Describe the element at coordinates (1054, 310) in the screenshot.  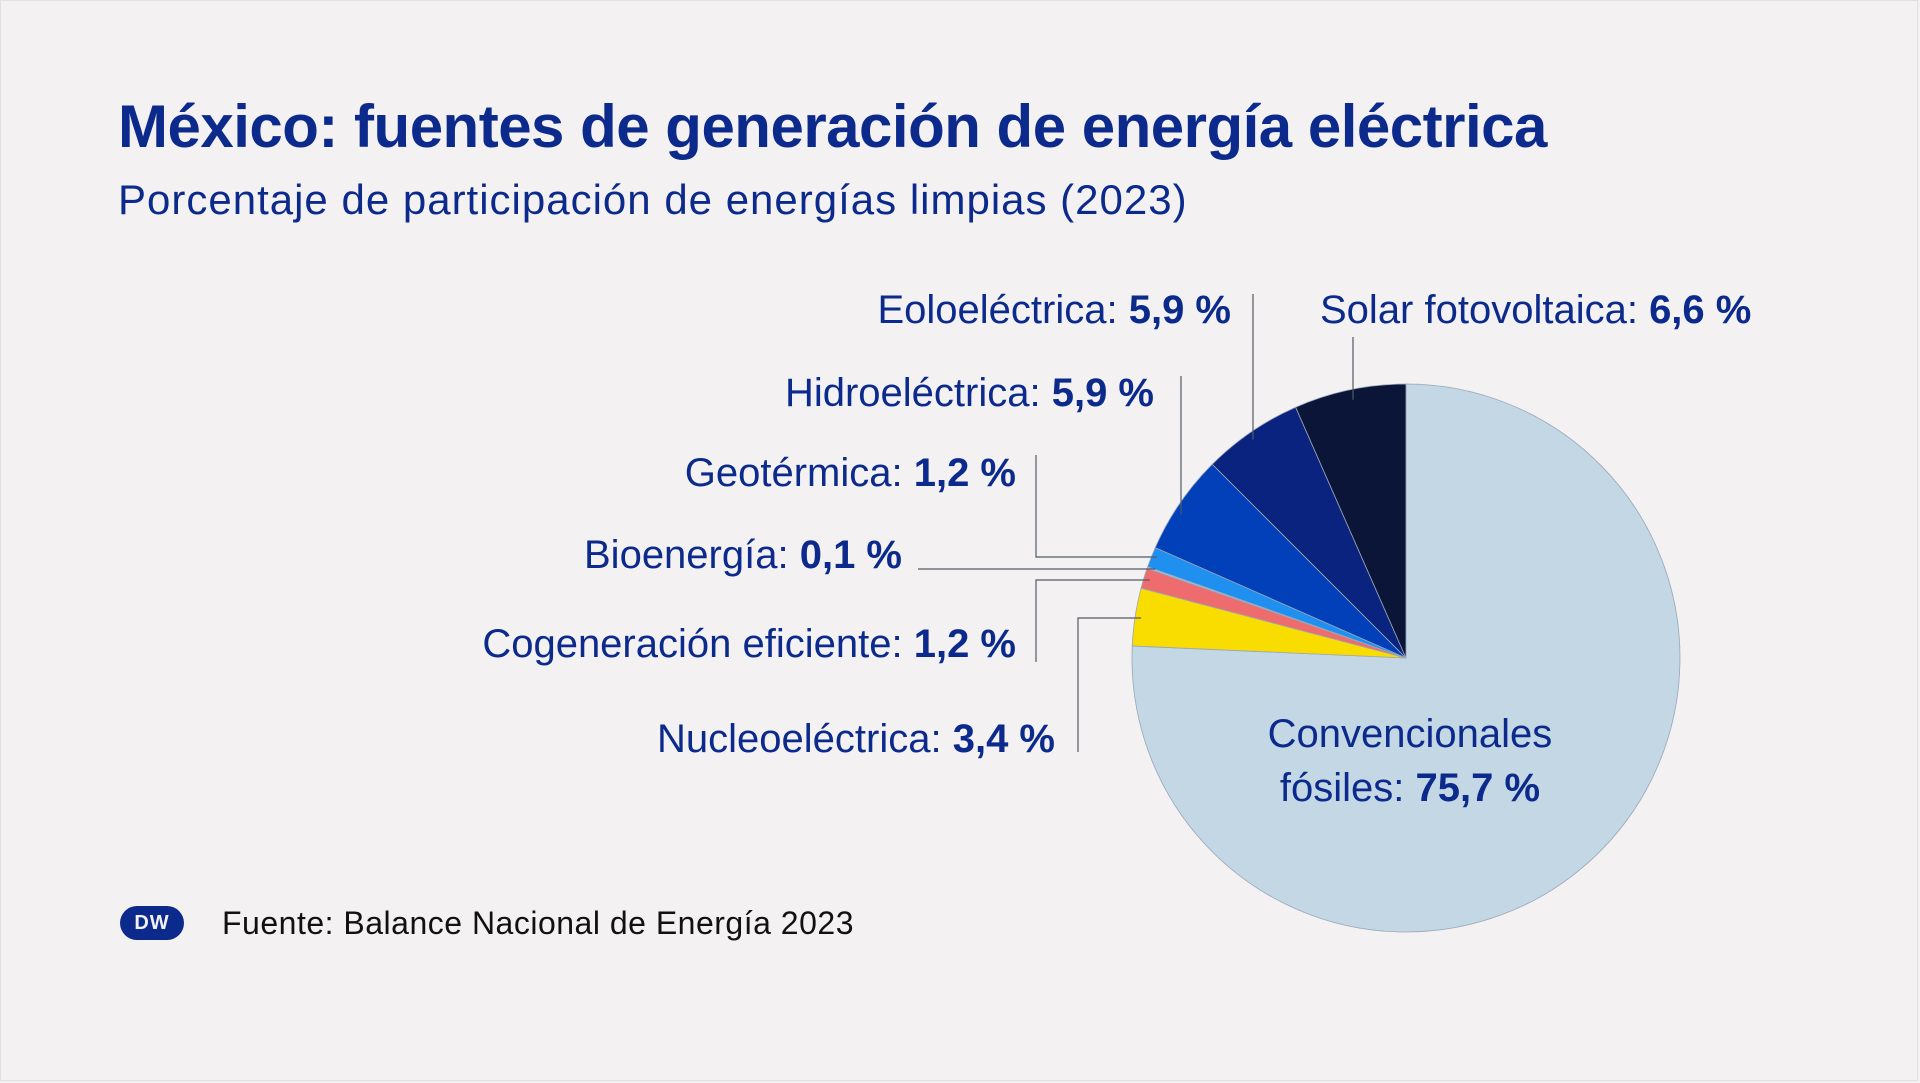
I see `slice-label-eoloelectrica: Eoloeléctrica: 5,9 %` at that location.